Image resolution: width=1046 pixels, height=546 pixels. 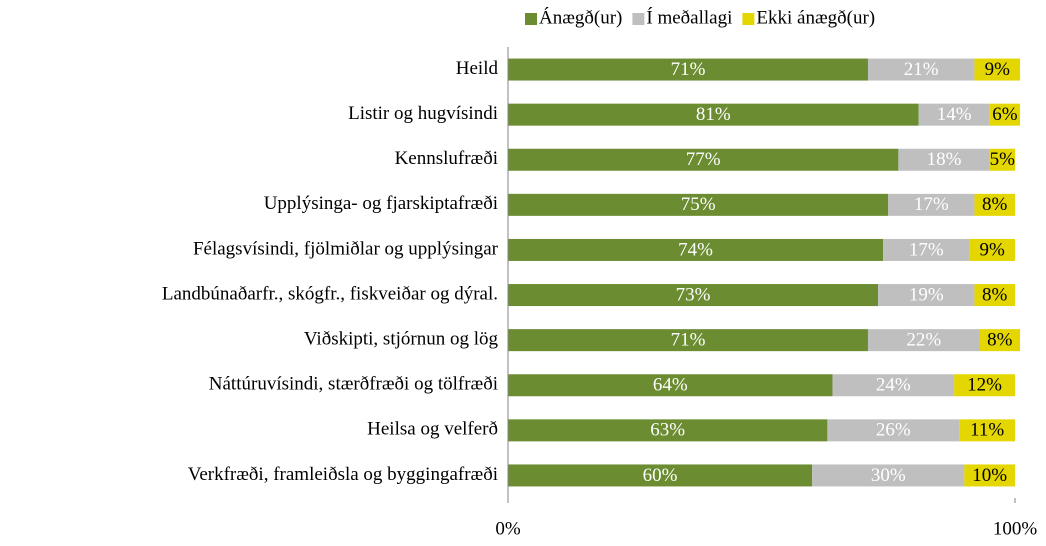 I want to click on data-label: 24%, so click(x=893, y=385).